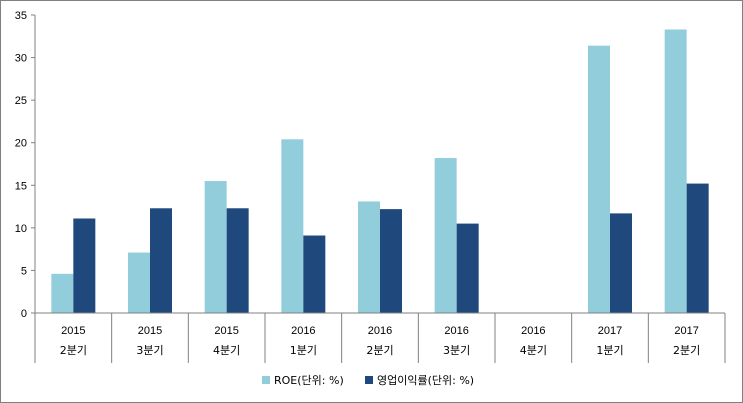 The height and width of the screenshot is (403, 743). Describe the element at coordinates (21, 229) in the screenshot. I see `y-tick-label: 10` at that location.